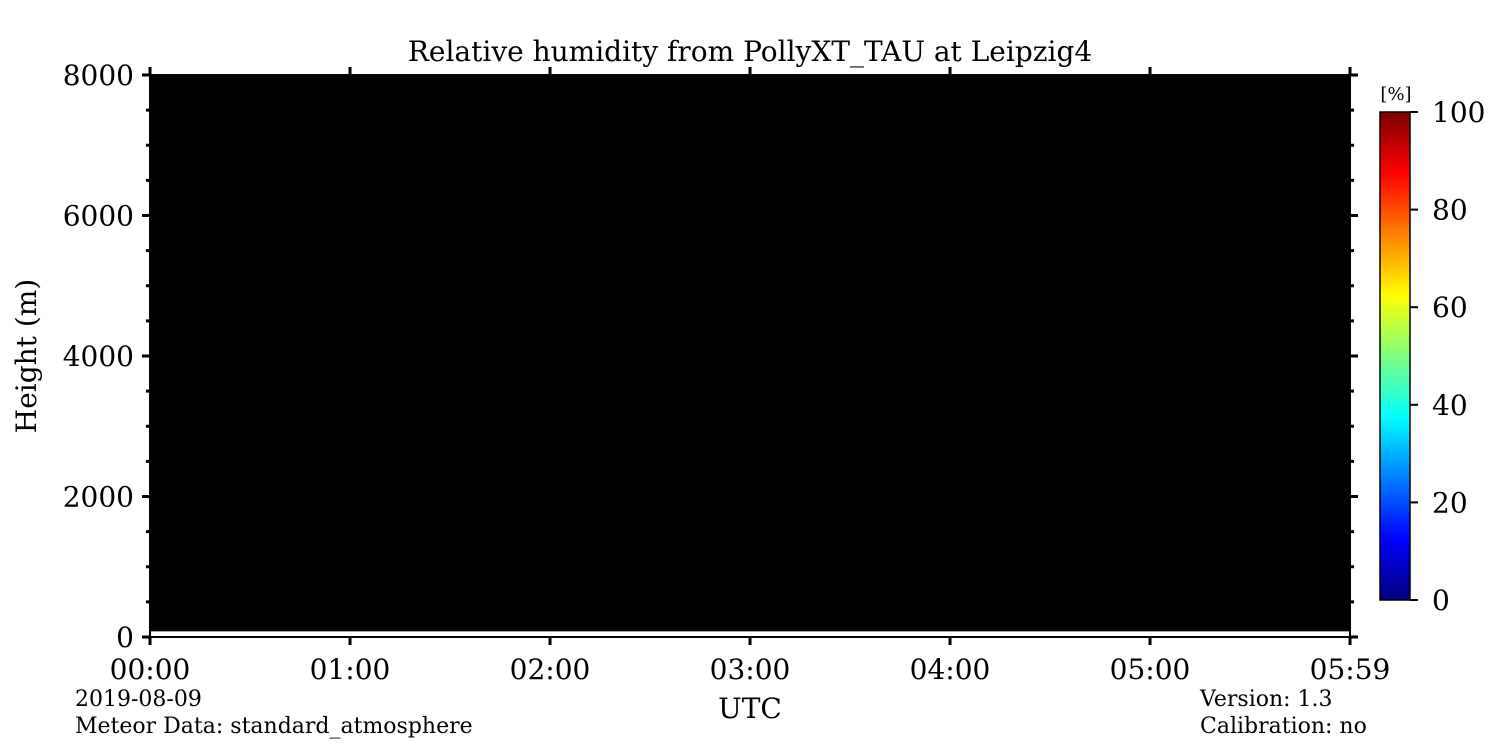 The image size is (1500, 750). Describe the element at coordinates (350, 669) in the screenshot. I see `x-tick-label: 01:00` at that location.